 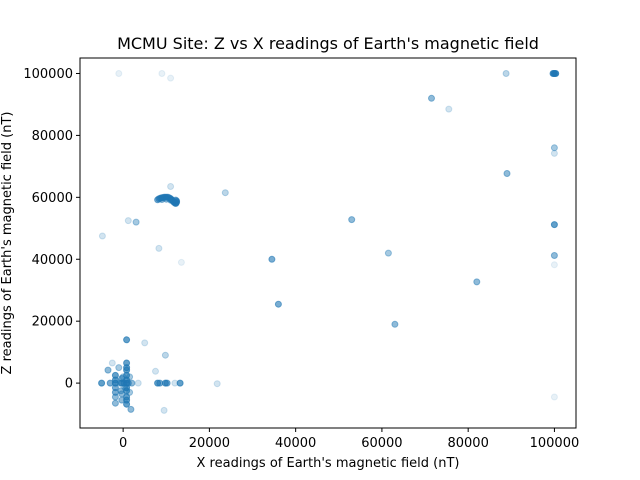 What do you see at coordinates (52, 198) in the screenshot?
I see `y-tick-label: 60000` at bounding box center [52, 198].